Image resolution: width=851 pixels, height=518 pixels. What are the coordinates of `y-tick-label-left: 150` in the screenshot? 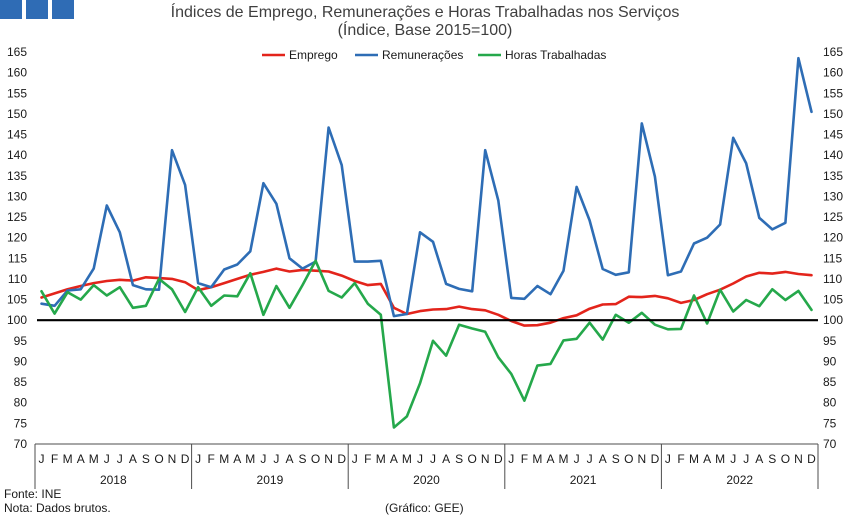 It's located at (17, 114).